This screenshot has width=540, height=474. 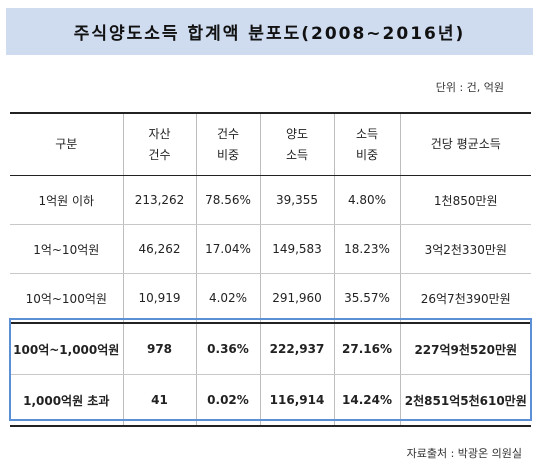 I want to click on cell-count-share: 0.36%, so click(x=228, y=348).